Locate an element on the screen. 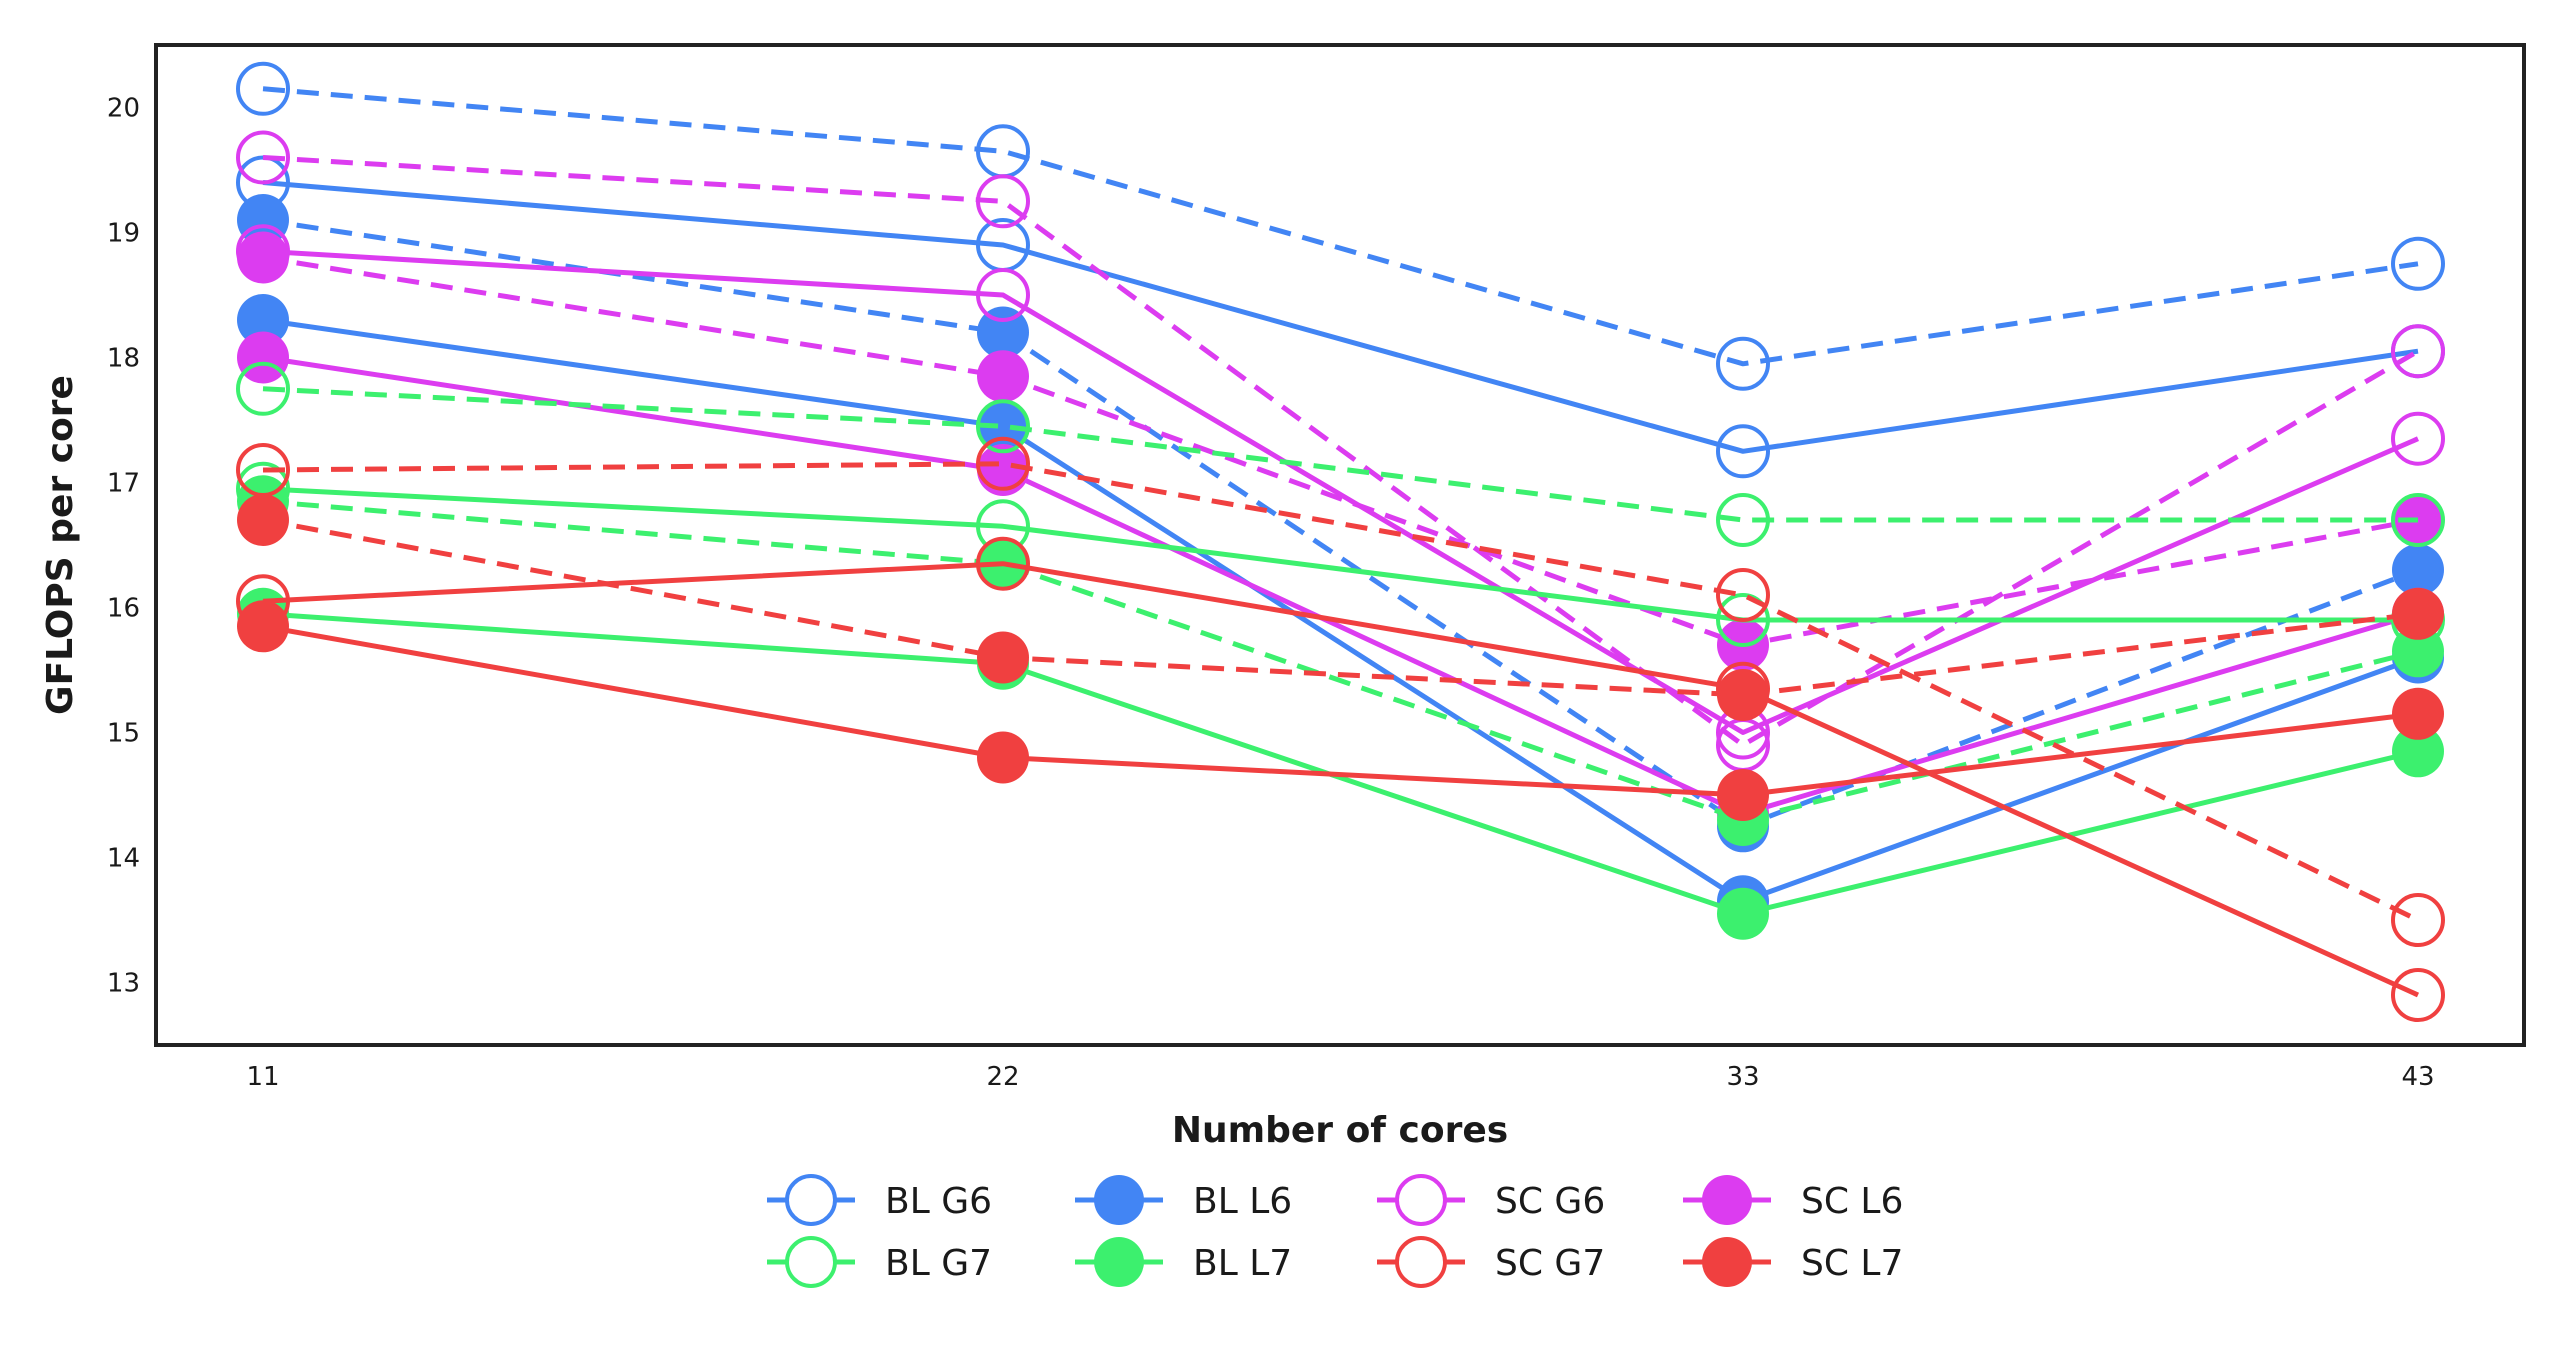 This screenshot has width=2560, height=1345. legend-label: BL L6 is located at coordinates (1242, 1201).